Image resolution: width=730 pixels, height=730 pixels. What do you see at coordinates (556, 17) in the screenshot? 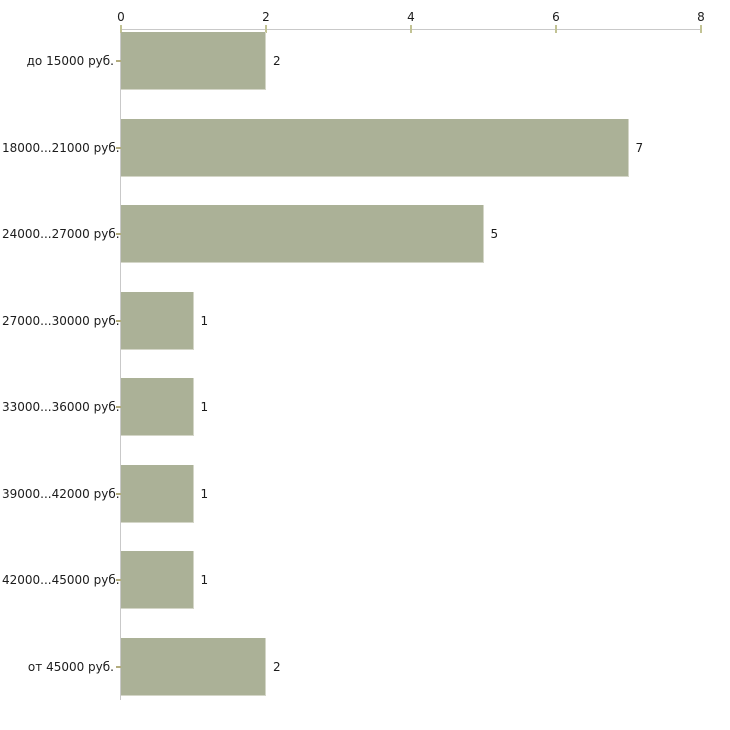
I see `x-axis-tick-label: 6` at bounding box center [556, 17].